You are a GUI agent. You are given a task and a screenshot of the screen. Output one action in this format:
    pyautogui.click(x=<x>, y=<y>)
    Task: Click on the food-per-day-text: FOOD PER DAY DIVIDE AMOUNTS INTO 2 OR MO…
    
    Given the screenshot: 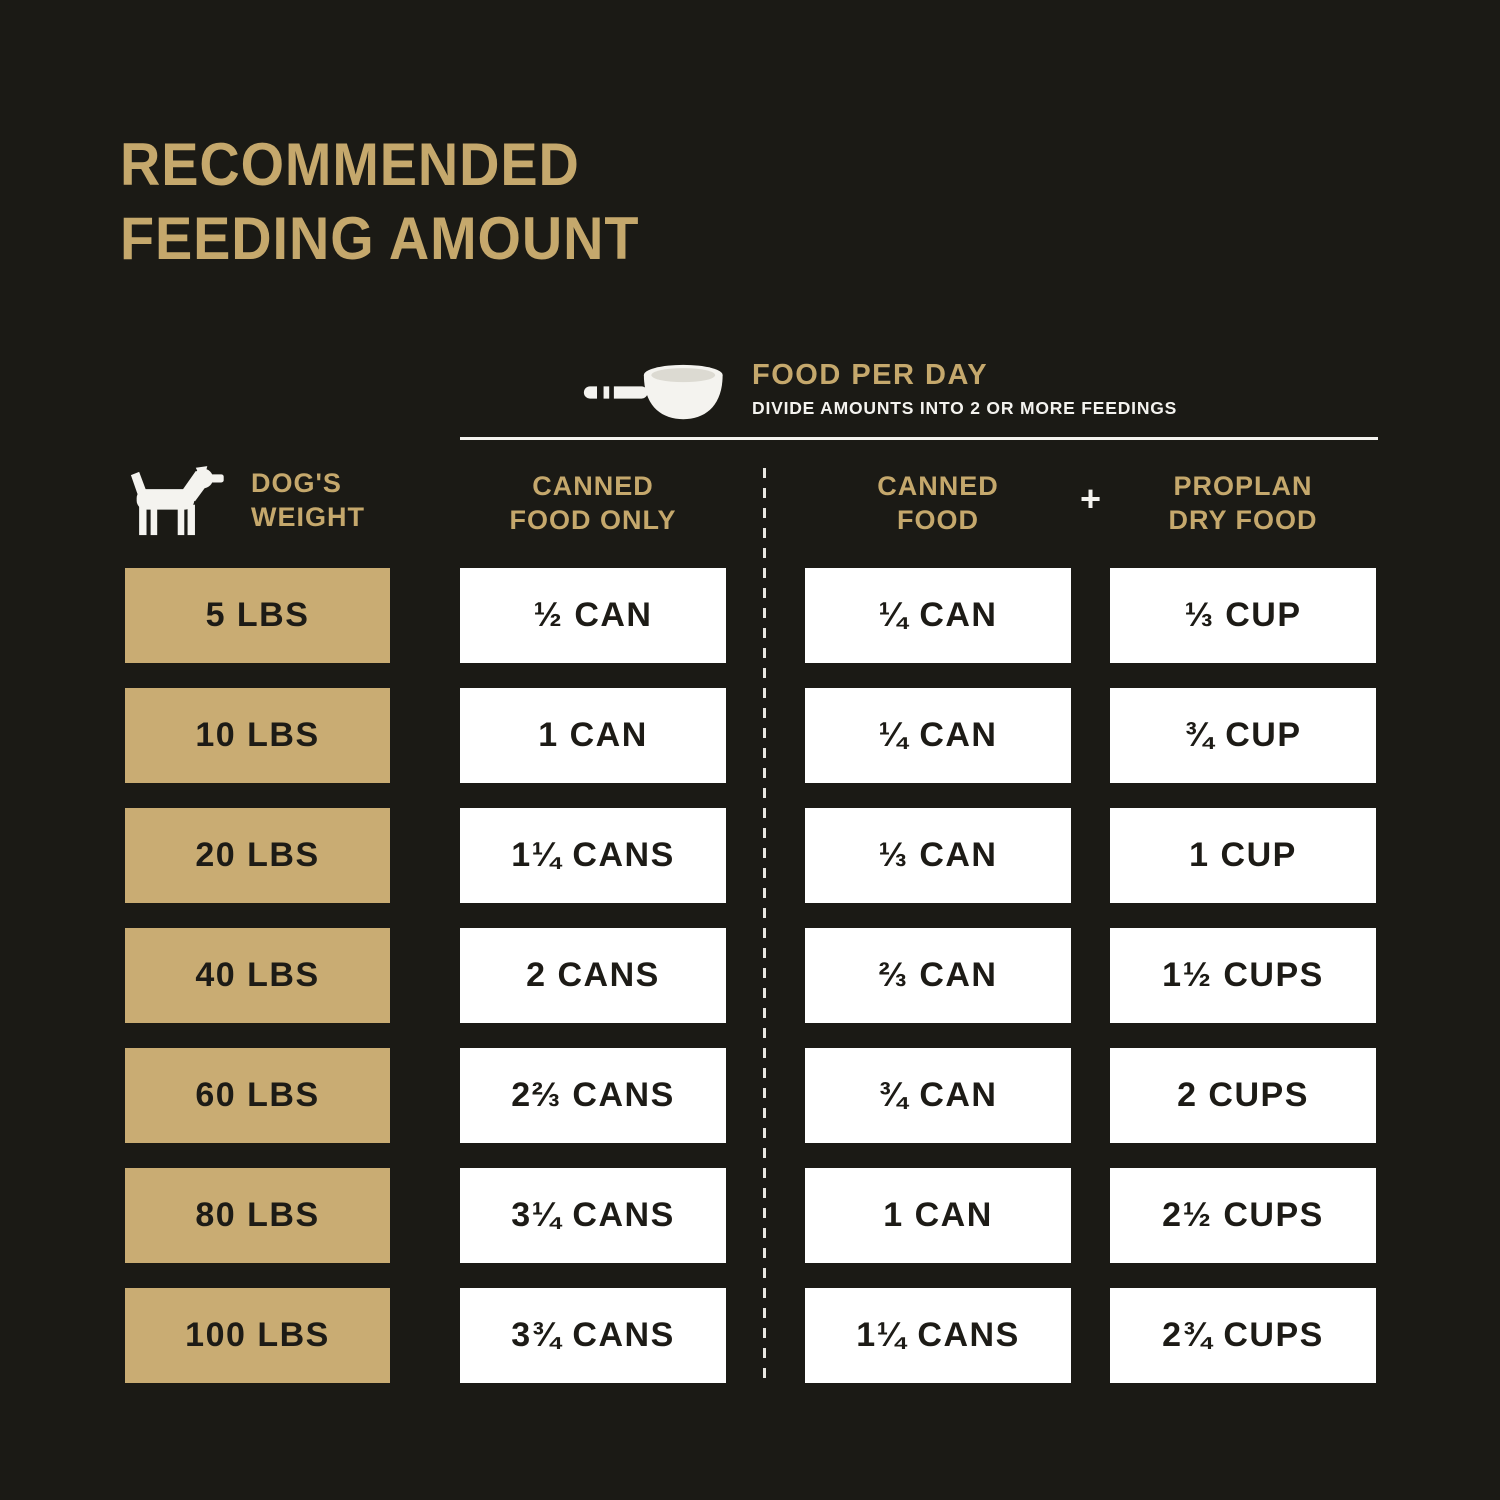 What is the action you would take?
    pyautogui.click(x=965, y=389)
    